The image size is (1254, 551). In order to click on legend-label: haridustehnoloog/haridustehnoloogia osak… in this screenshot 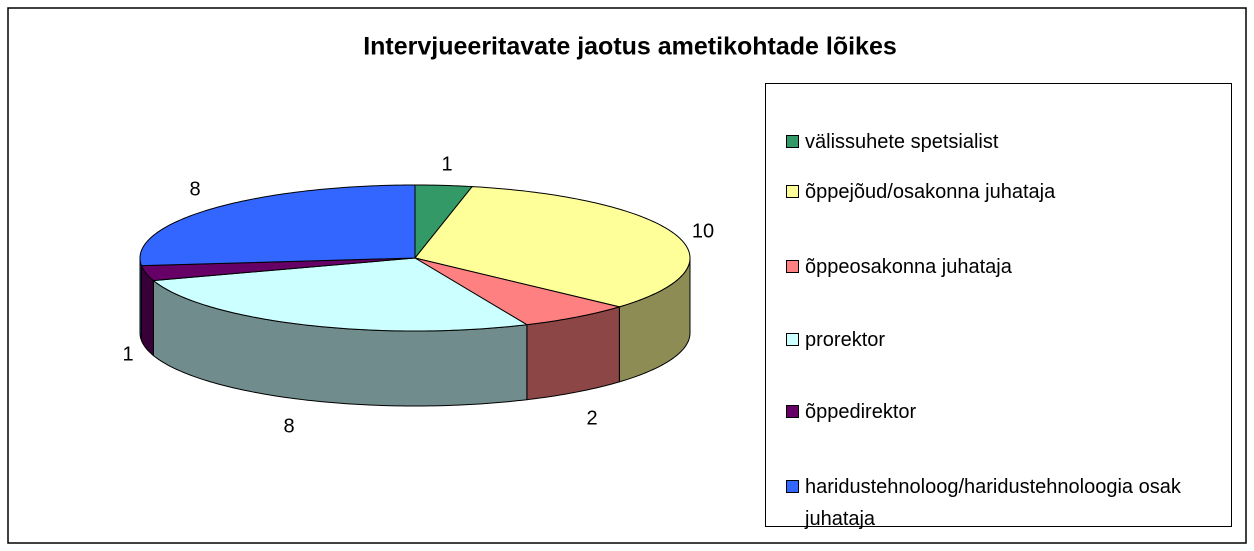, I will do `click(993, 503)`.